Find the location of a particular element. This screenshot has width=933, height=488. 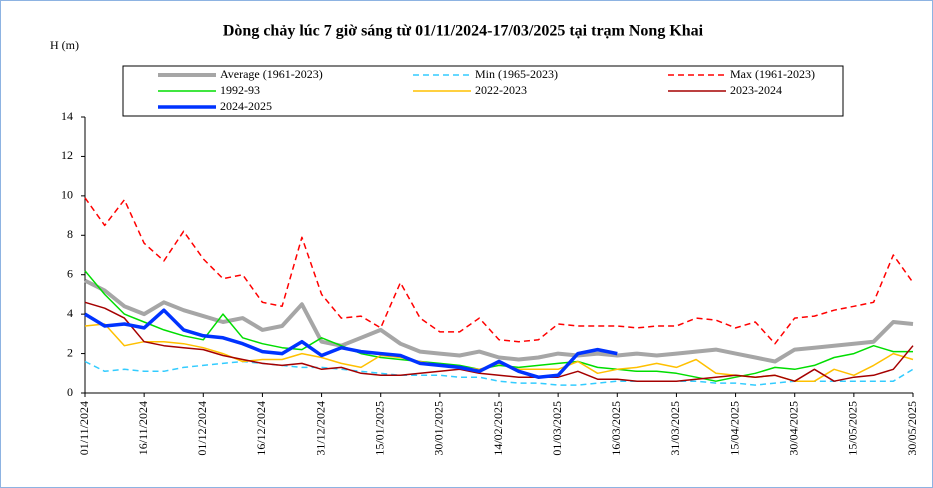

x-tick-label: 15/04/2025 is located at coordinates (734, 428).